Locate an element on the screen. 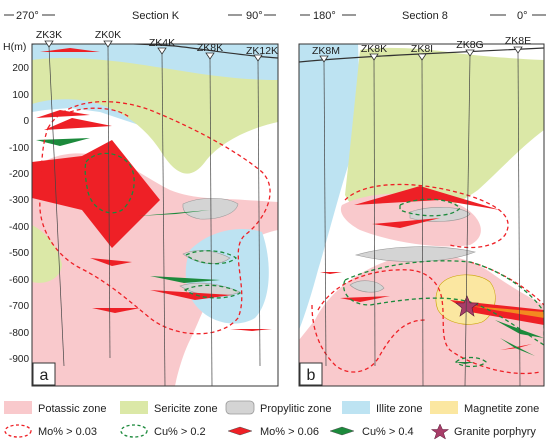 The height and width of the screenshot is (443, 550). section-b-azimuth-right: 0° is located at coordinates (522, 16).